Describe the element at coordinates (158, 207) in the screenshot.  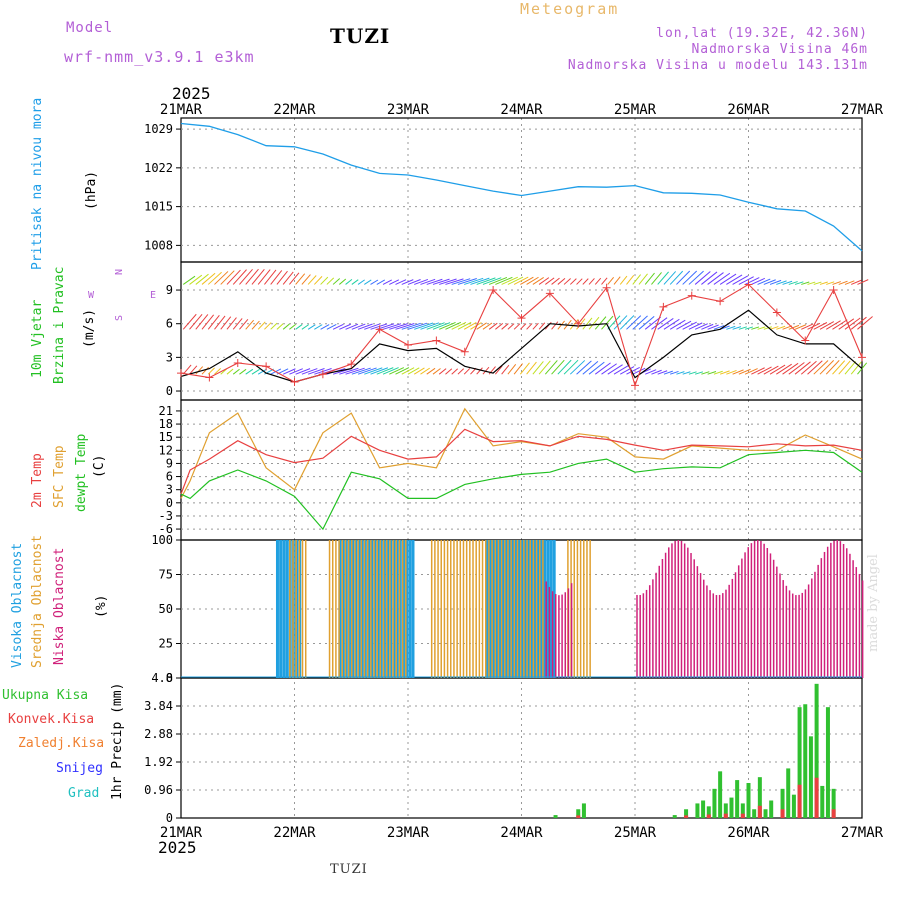
I see `y-tick-label: 1015` at that location.